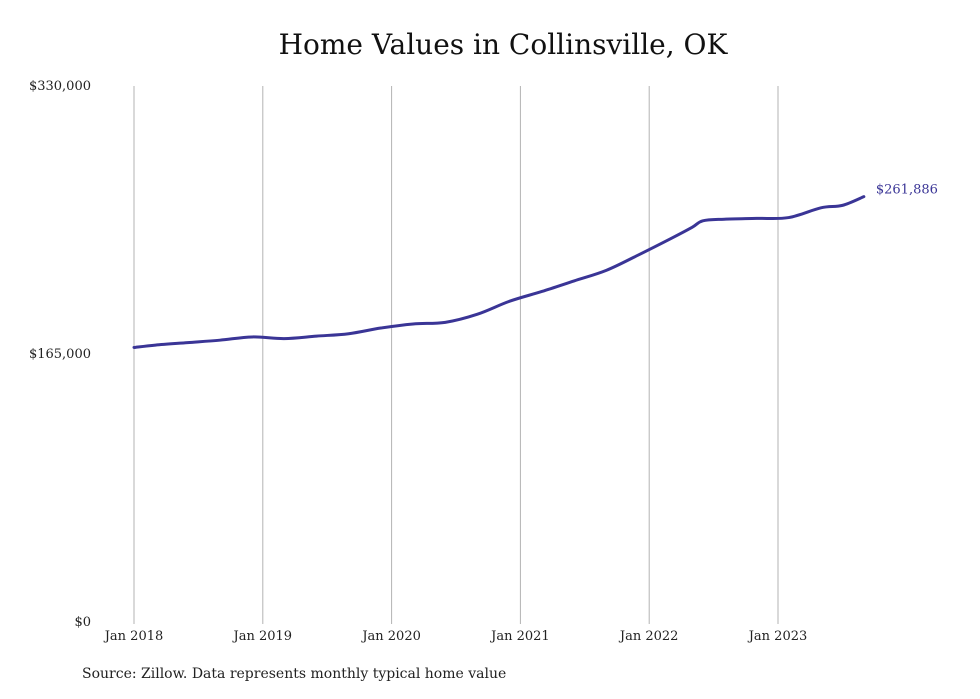  I want to click on x-tick-label: Jan 2019, so click(262, 636).